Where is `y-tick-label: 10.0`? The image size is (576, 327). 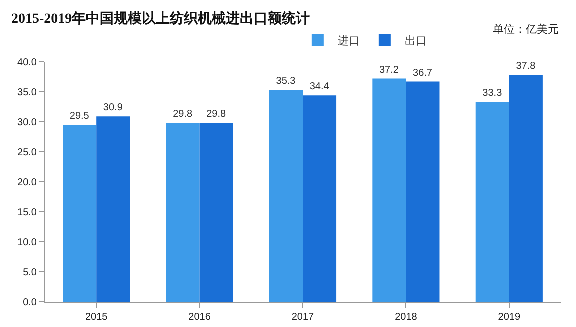
y-tick-label: 10.0 is located at coordinates (28, 243).